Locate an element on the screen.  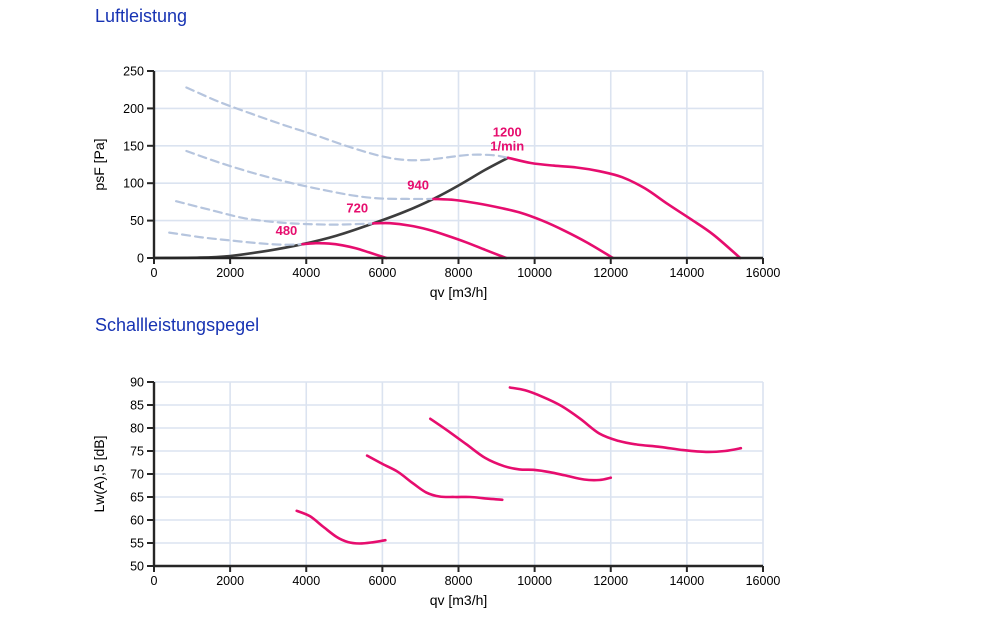
y-tick-label: 85 is located at coordinates (137, 406).